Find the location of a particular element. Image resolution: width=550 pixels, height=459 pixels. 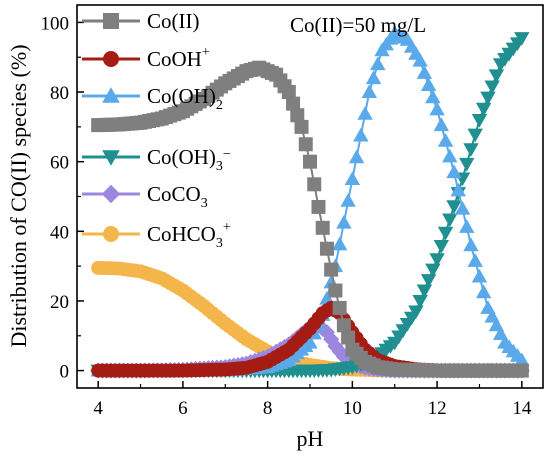

legend-label: Co(OH)2 is located at coordinates (185, 98).